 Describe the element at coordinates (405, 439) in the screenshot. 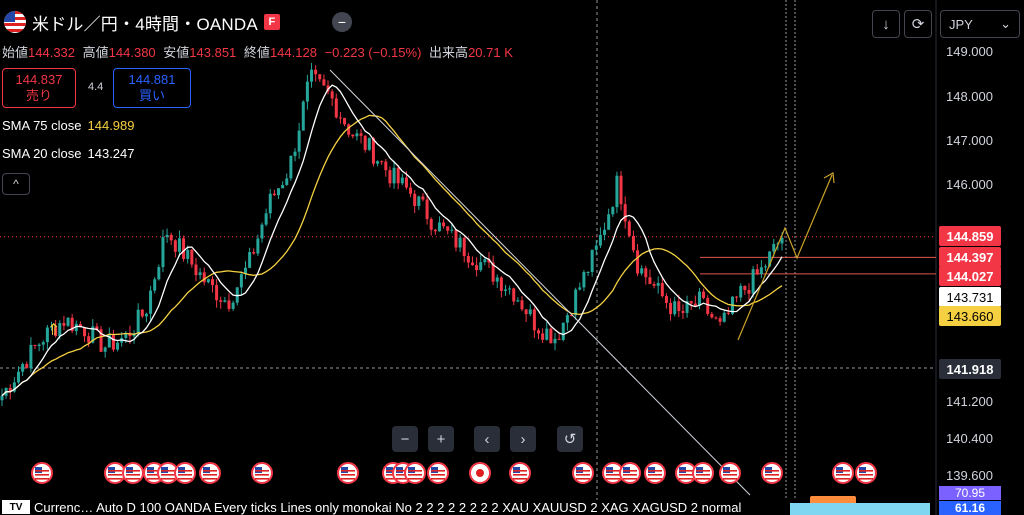

I see `zoom-out-button: −` at that location.